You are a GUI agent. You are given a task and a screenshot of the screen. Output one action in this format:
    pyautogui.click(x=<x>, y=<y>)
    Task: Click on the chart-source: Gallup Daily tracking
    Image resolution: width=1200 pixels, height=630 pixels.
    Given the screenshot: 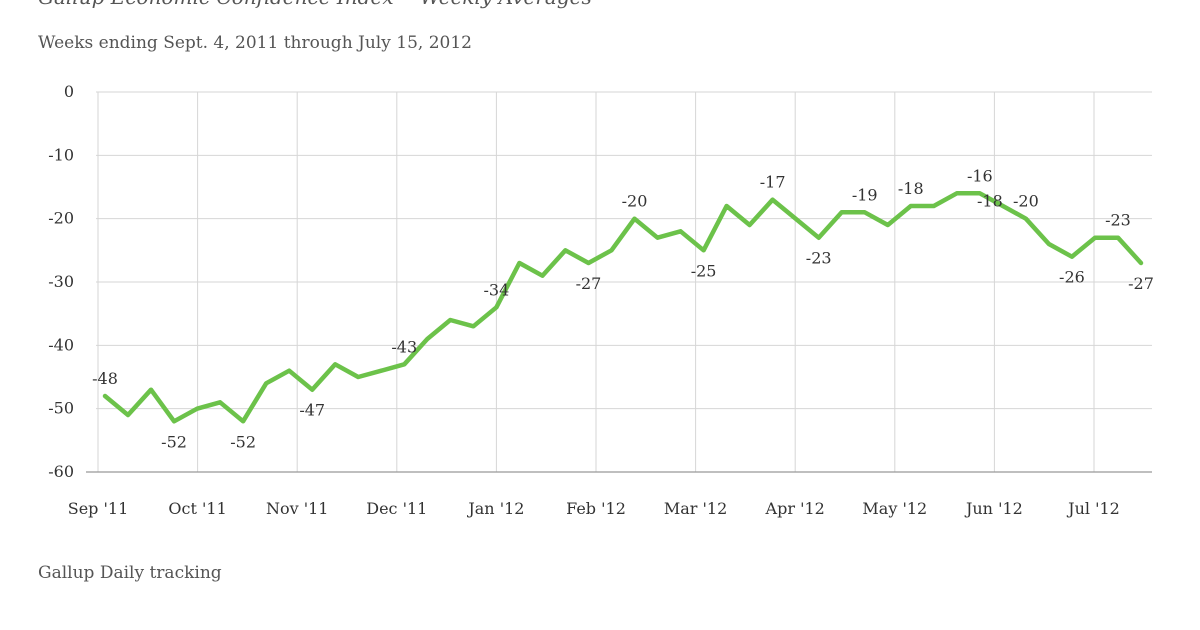 What is the action you would take?
    pyautogui.click(x=130, y=573)
    